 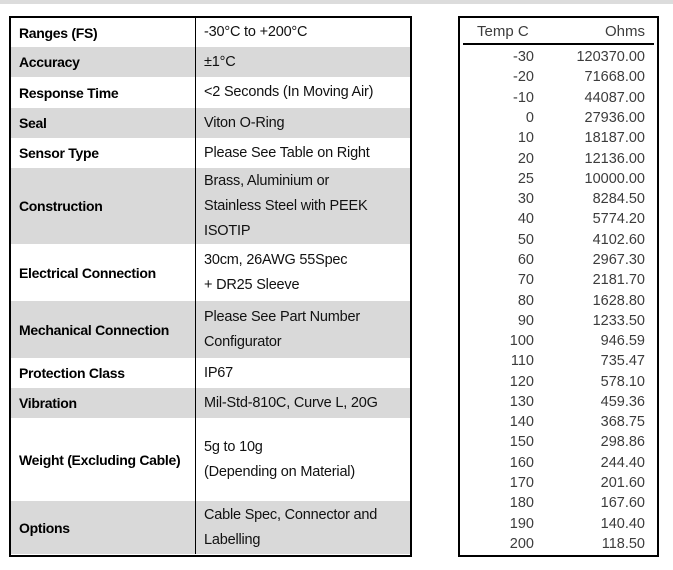 I want to click on ohms-value: 2181.70, so click(x=618, y=280).